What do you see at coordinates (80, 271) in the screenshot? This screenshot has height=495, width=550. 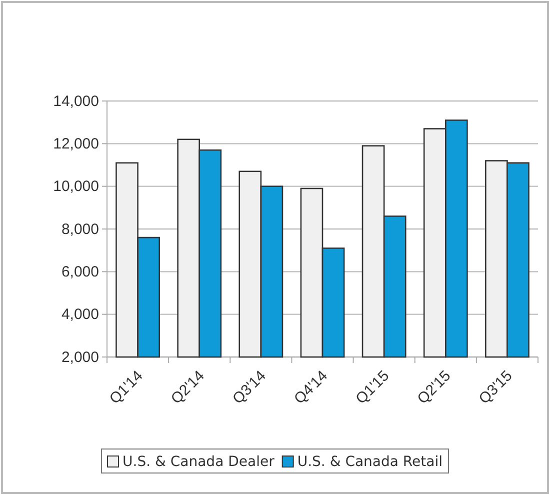 I see `y-tick-label: 6,000` at bounding box center [80, 271].